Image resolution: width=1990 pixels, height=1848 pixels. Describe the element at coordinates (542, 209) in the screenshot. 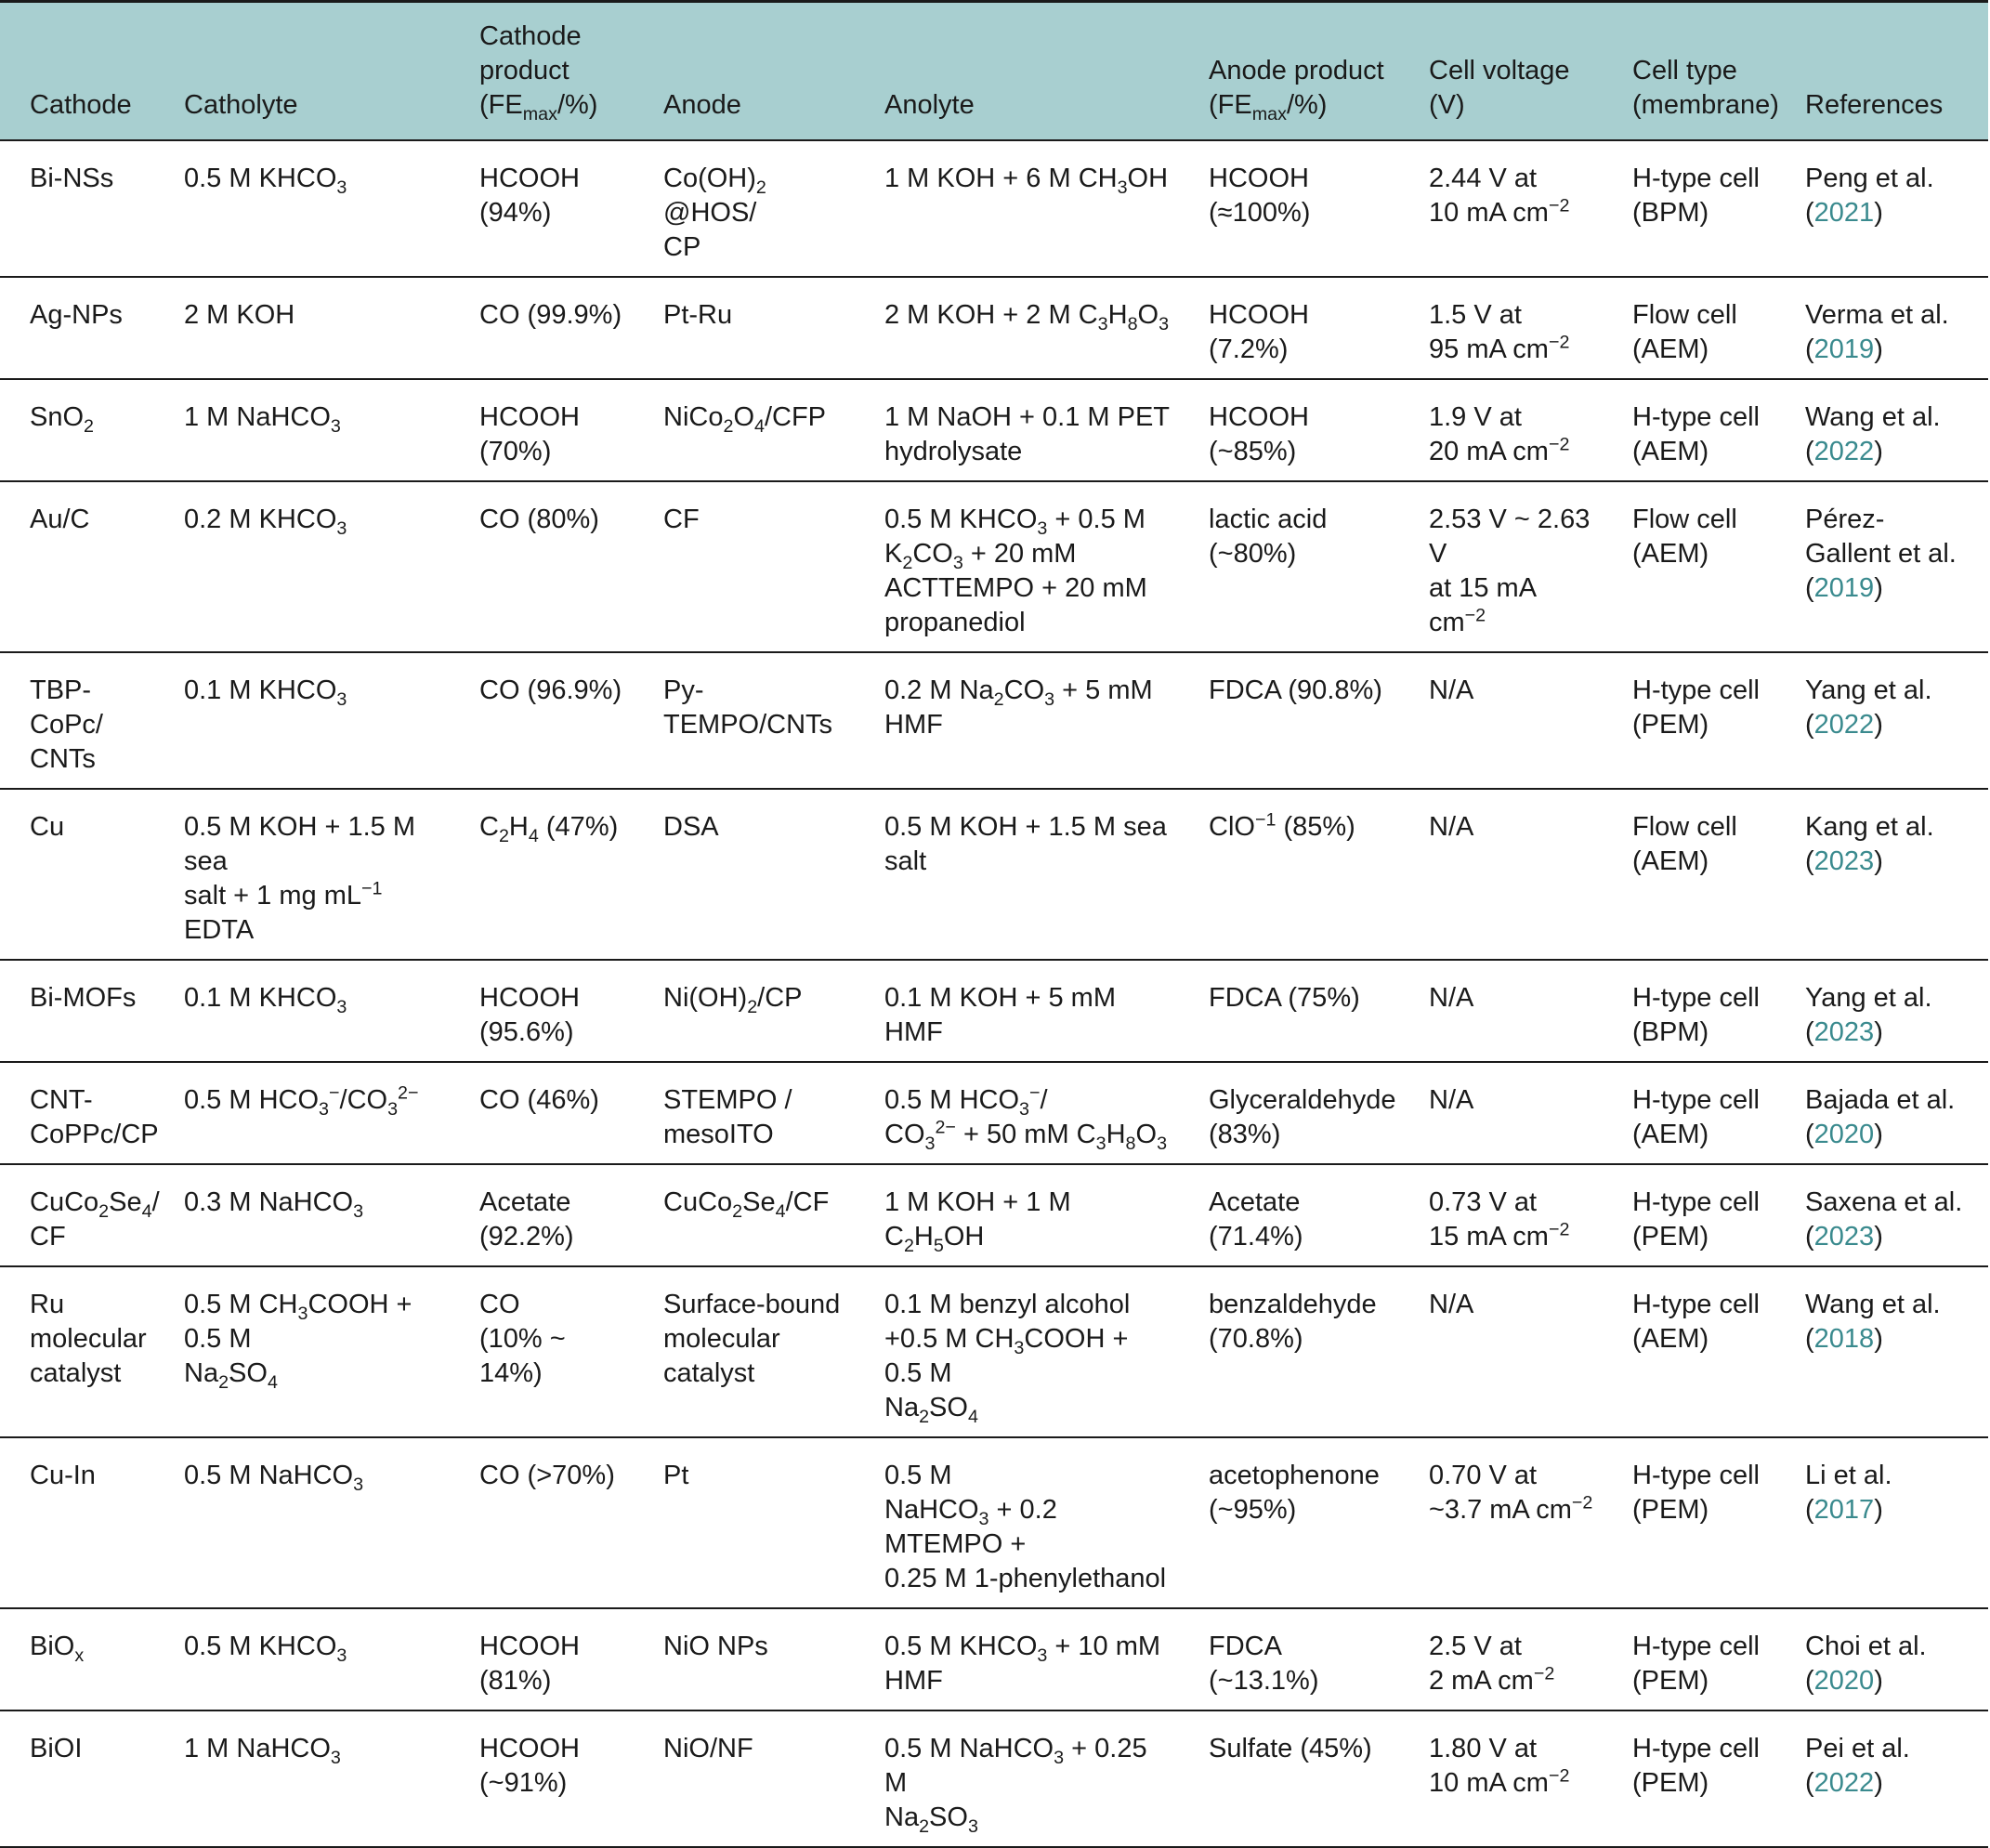

I see `cell-cathode-product: HCOOH (94%)` at that location.